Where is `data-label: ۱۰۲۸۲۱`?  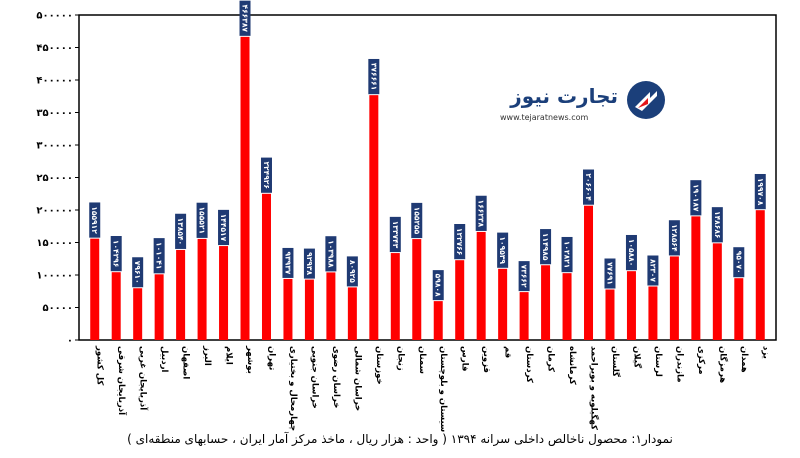
data-label: ۱۰۲۸۲۱ is located at coordinates (567, 254).